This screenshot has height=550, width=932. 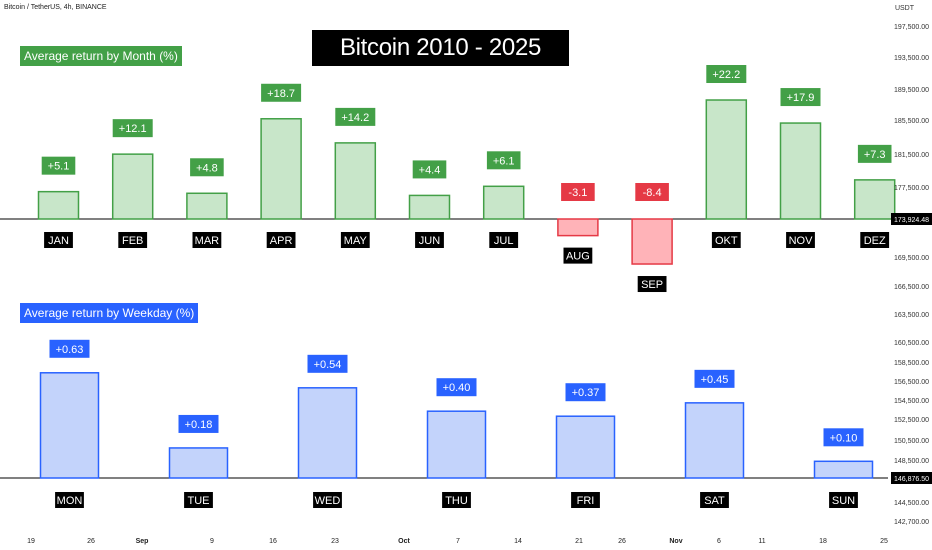 I want to click on month-category-mar-bg, so click(x=207, y=240).